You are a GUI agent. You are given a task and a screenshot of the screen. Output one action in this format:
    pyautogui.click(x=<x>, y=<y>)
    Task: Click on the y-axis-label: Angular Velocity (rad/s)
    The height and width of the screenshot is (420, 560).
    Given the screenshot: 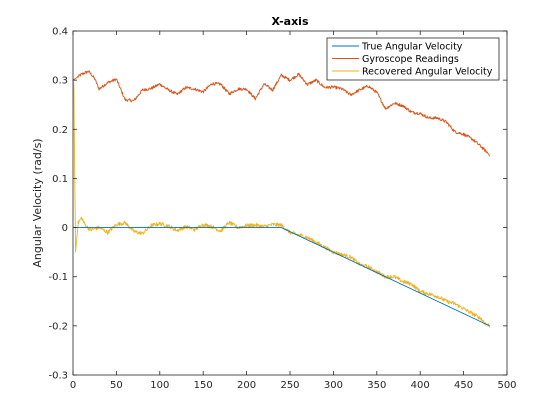 What is the action you would take?
    pyautogui.click(x=37, y=202)
    